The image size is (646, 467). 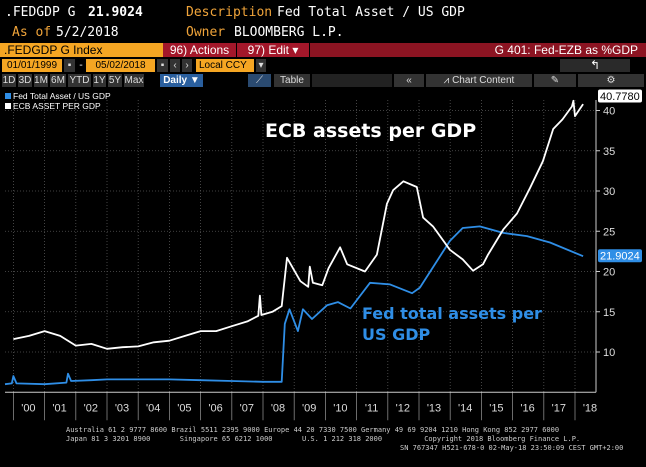 What do you see at coordinates (184, 408) in the screenshot?
I see `x-tick-label: '05` at bounding box center [184, 408].